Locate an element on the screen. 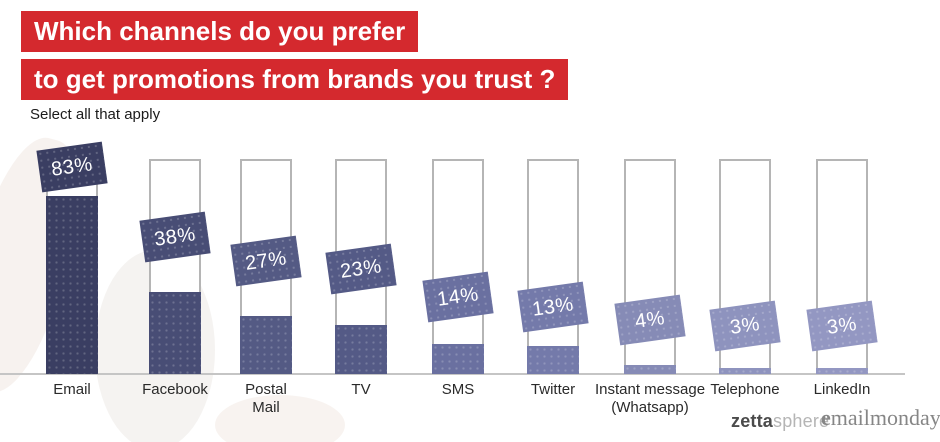  zettasphere-globe-icon is located at coordinates (708, 421).